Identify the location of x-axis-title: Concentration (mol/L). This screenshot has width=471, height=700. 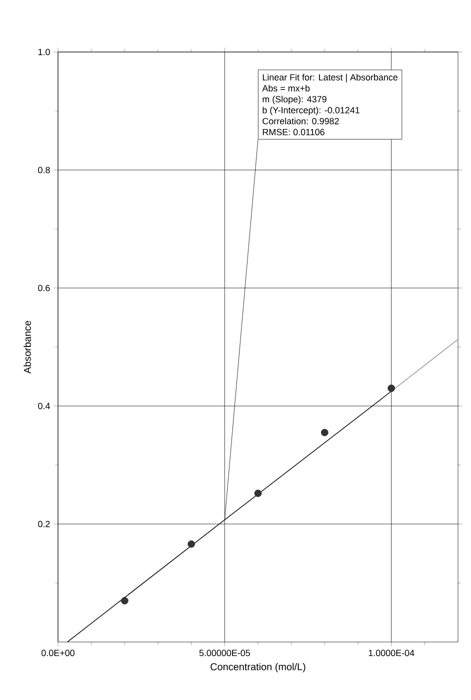
(258, 667).